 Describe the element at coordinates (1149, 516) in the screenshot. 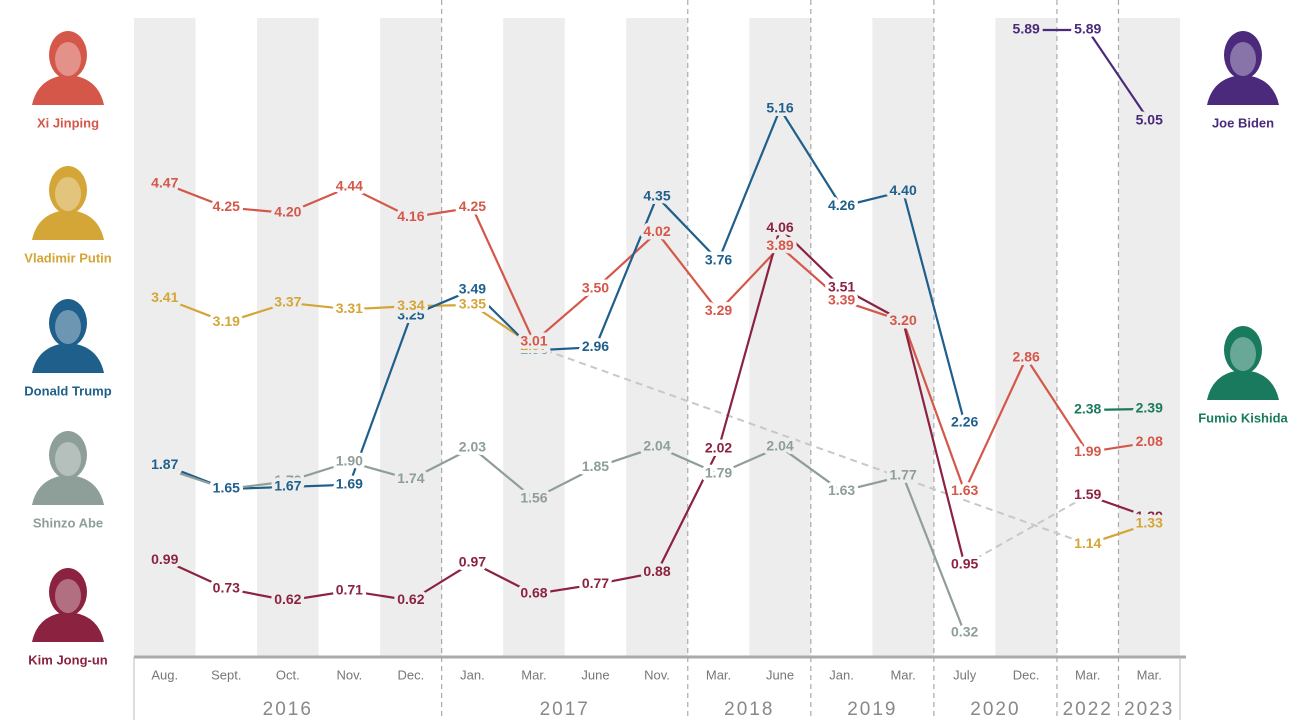

I see `value-label: 1.39` at that location.